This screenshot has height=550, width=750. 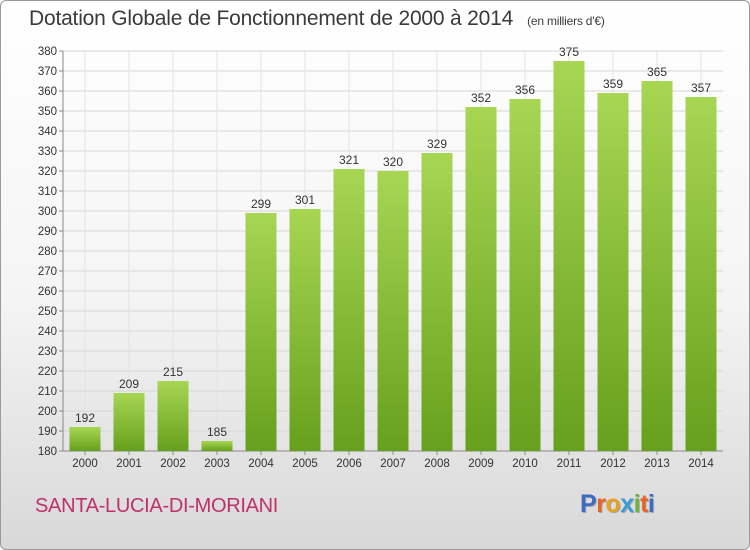 I want to click on logo-letter: t, so click(x=644, y=504).